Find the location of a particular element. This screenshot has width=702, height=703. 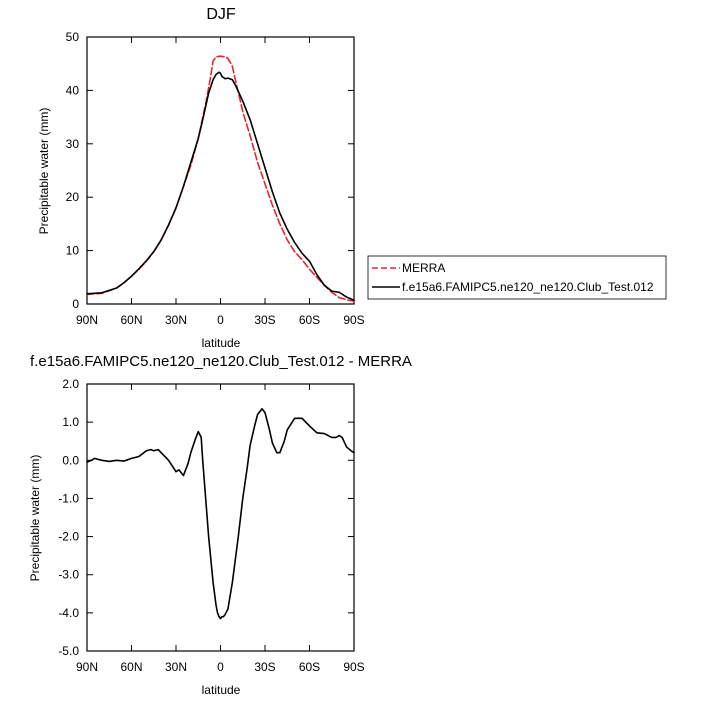

panel-top-series-line-model is located at coordinates (220, 186).